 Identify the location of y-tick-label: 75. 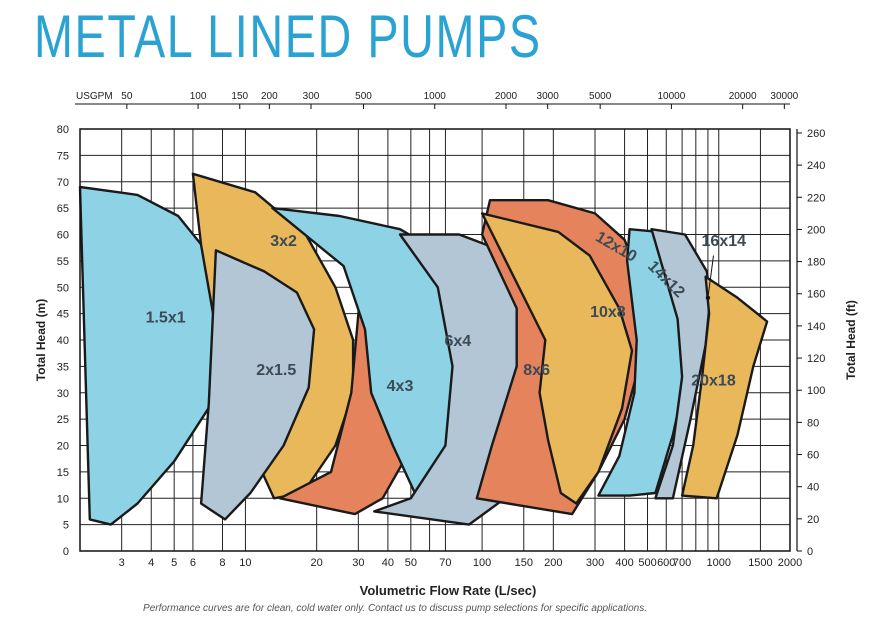
(63, 156).